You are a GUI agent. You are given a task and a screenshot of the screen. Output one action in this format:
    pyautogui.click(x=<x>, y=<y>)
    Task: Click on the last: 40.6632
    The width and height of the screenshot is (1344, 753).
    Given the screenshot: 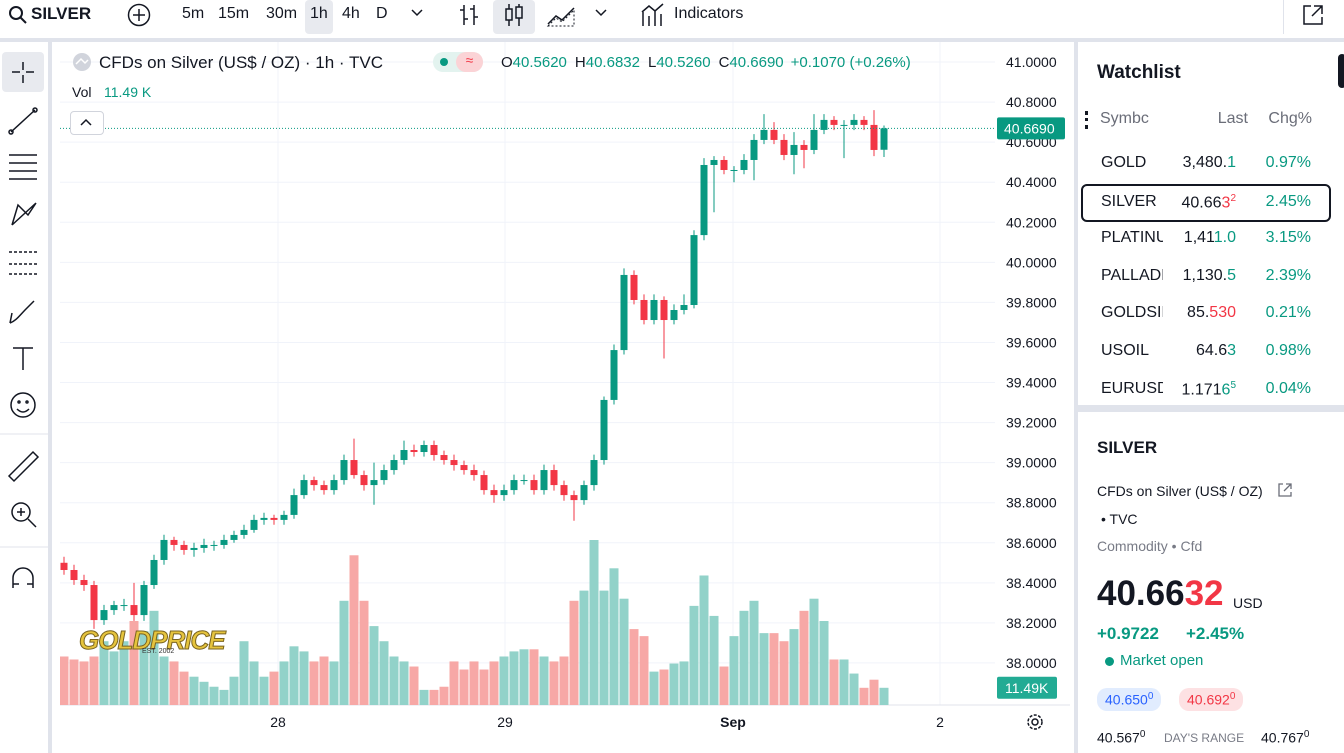 What is the action you would take?
    pyautogui.click(x=1208, y=202)
    